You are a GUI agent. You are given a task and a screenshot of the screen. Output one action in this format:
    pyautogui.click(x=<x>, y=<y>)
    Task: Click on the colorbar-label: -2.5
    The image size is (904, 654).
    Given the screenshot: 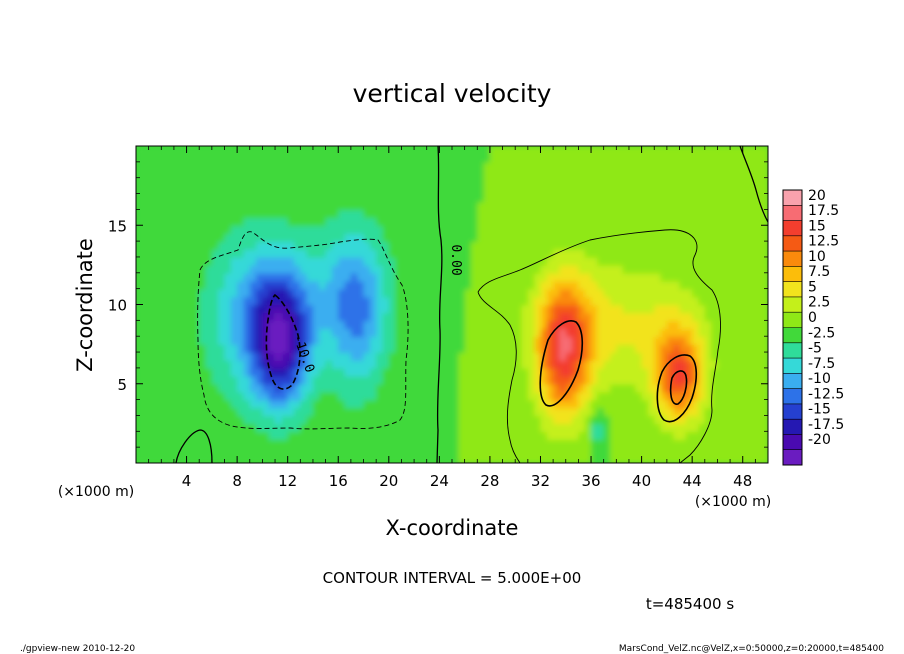 What is the action you would take?
    pyautogui.click(x=821, y=333)
    